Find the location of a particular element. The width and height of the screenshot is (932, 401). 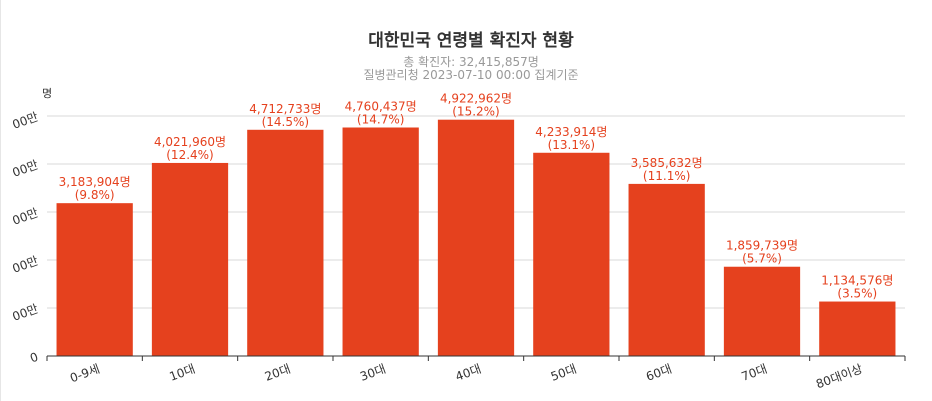

bar-percent-label: (14.7%) is located at coordinates (380, 119).